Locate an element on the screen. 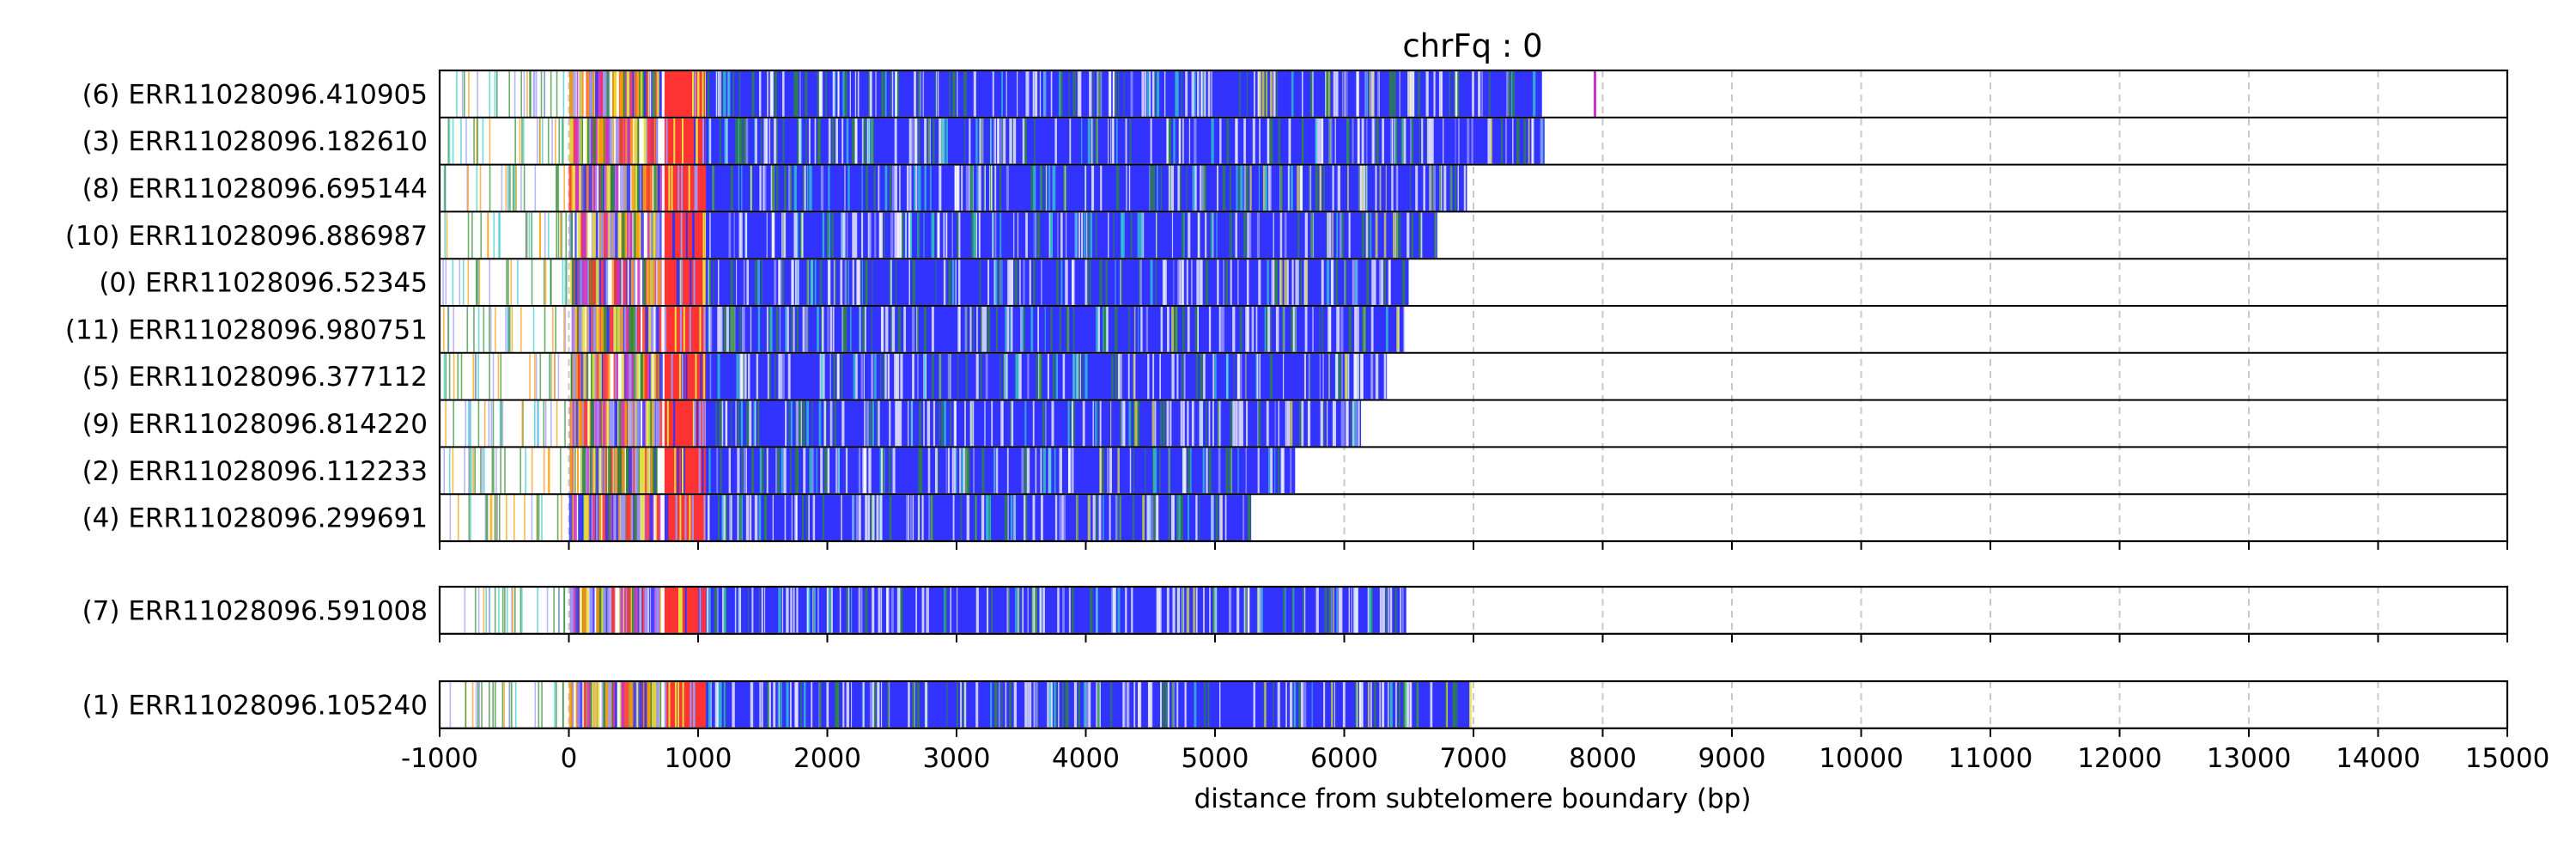  read-group: (7) ERR11028096.591008 is located at coordinates (1295, 614).